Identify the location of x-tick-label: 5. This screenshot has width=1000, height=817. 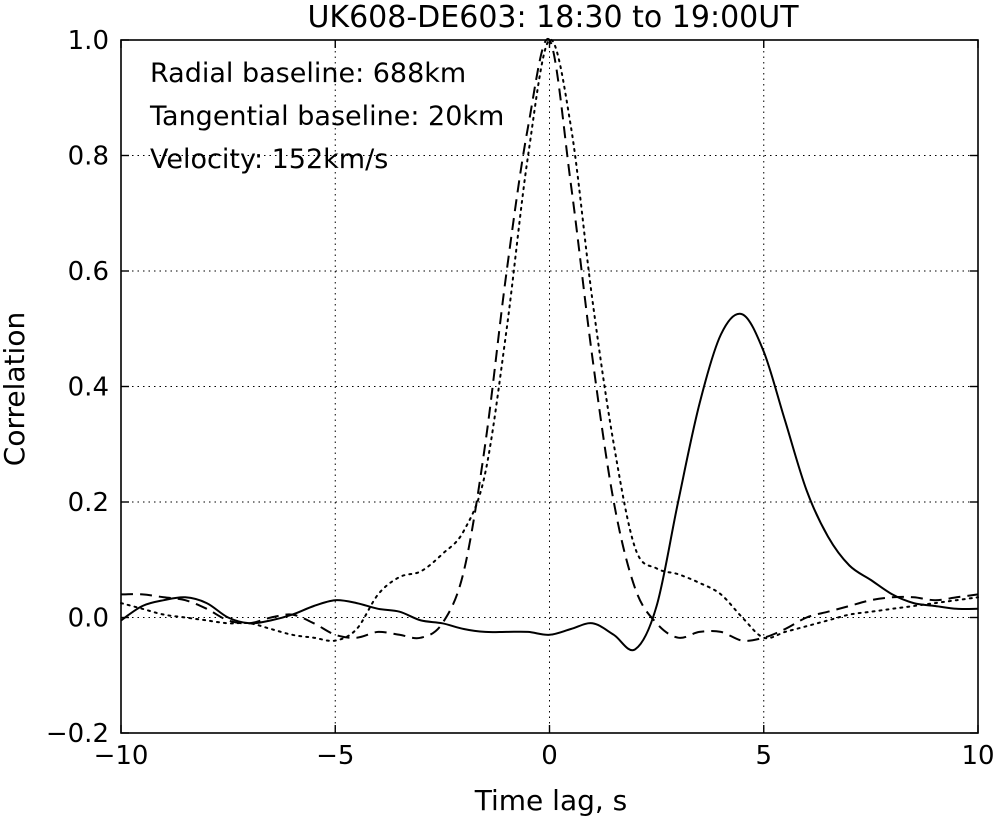
(763, 756).